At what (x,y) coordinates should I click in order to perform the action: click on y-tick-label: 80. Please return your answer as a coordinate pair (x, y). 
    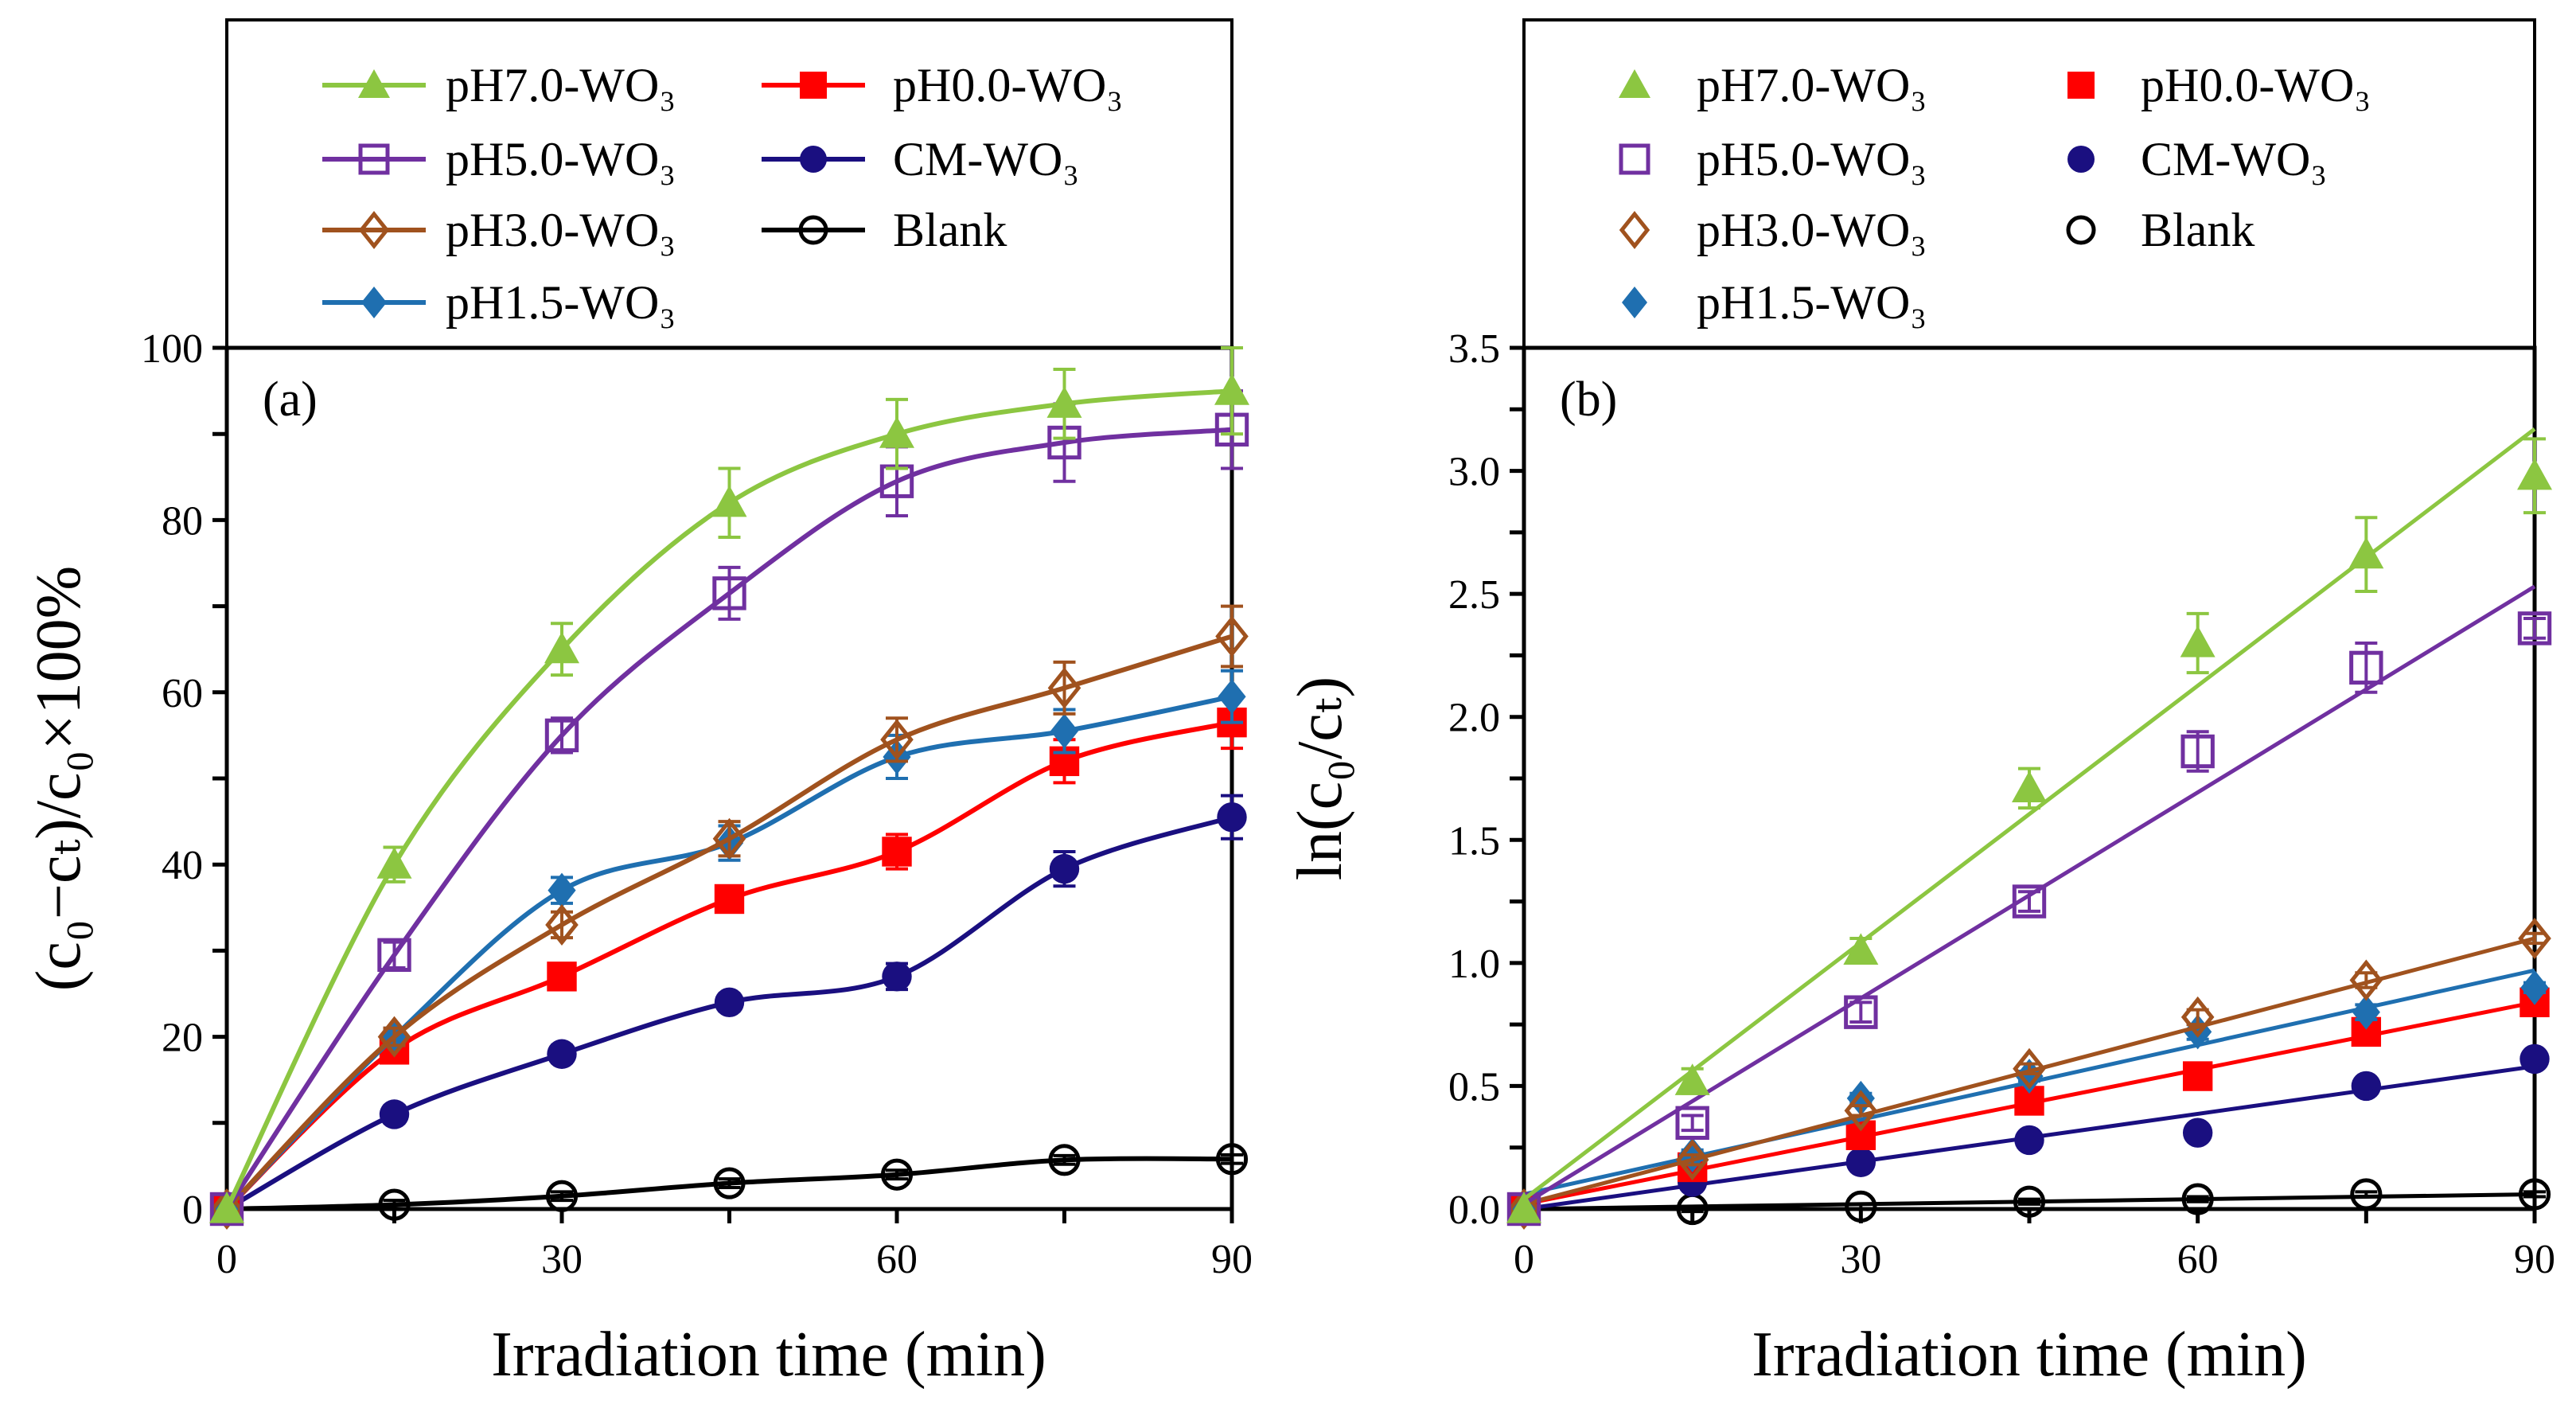
    Looking at the image, I should click on (182, 521).